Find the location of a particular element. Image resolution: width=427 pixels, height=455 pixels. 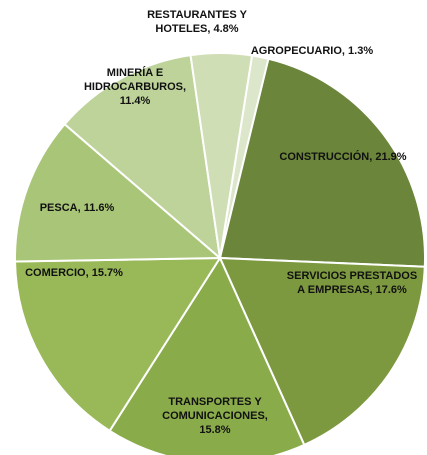

slice-label: SERVICIOS PRESTADOS A EMPRESAS17.6% is located at coordinates (352, 283).